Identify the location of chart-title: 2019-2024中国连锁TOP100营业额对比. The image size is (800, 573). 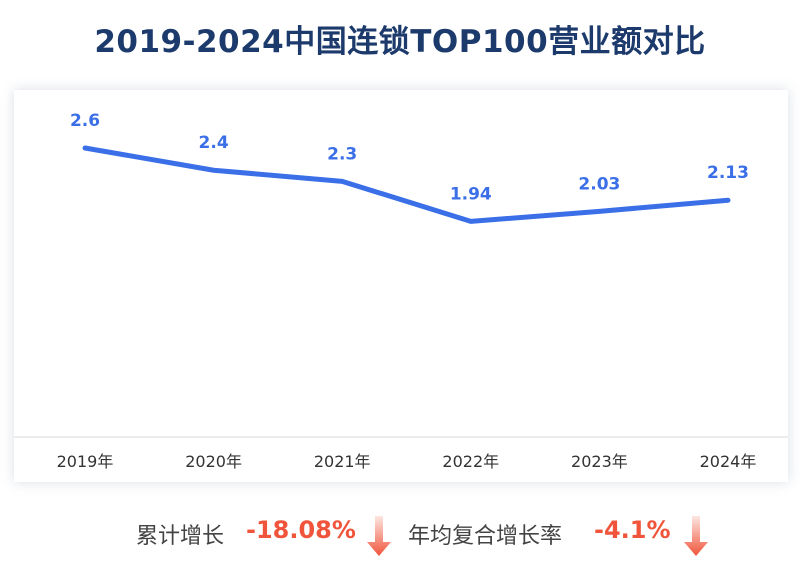
(400, 42).